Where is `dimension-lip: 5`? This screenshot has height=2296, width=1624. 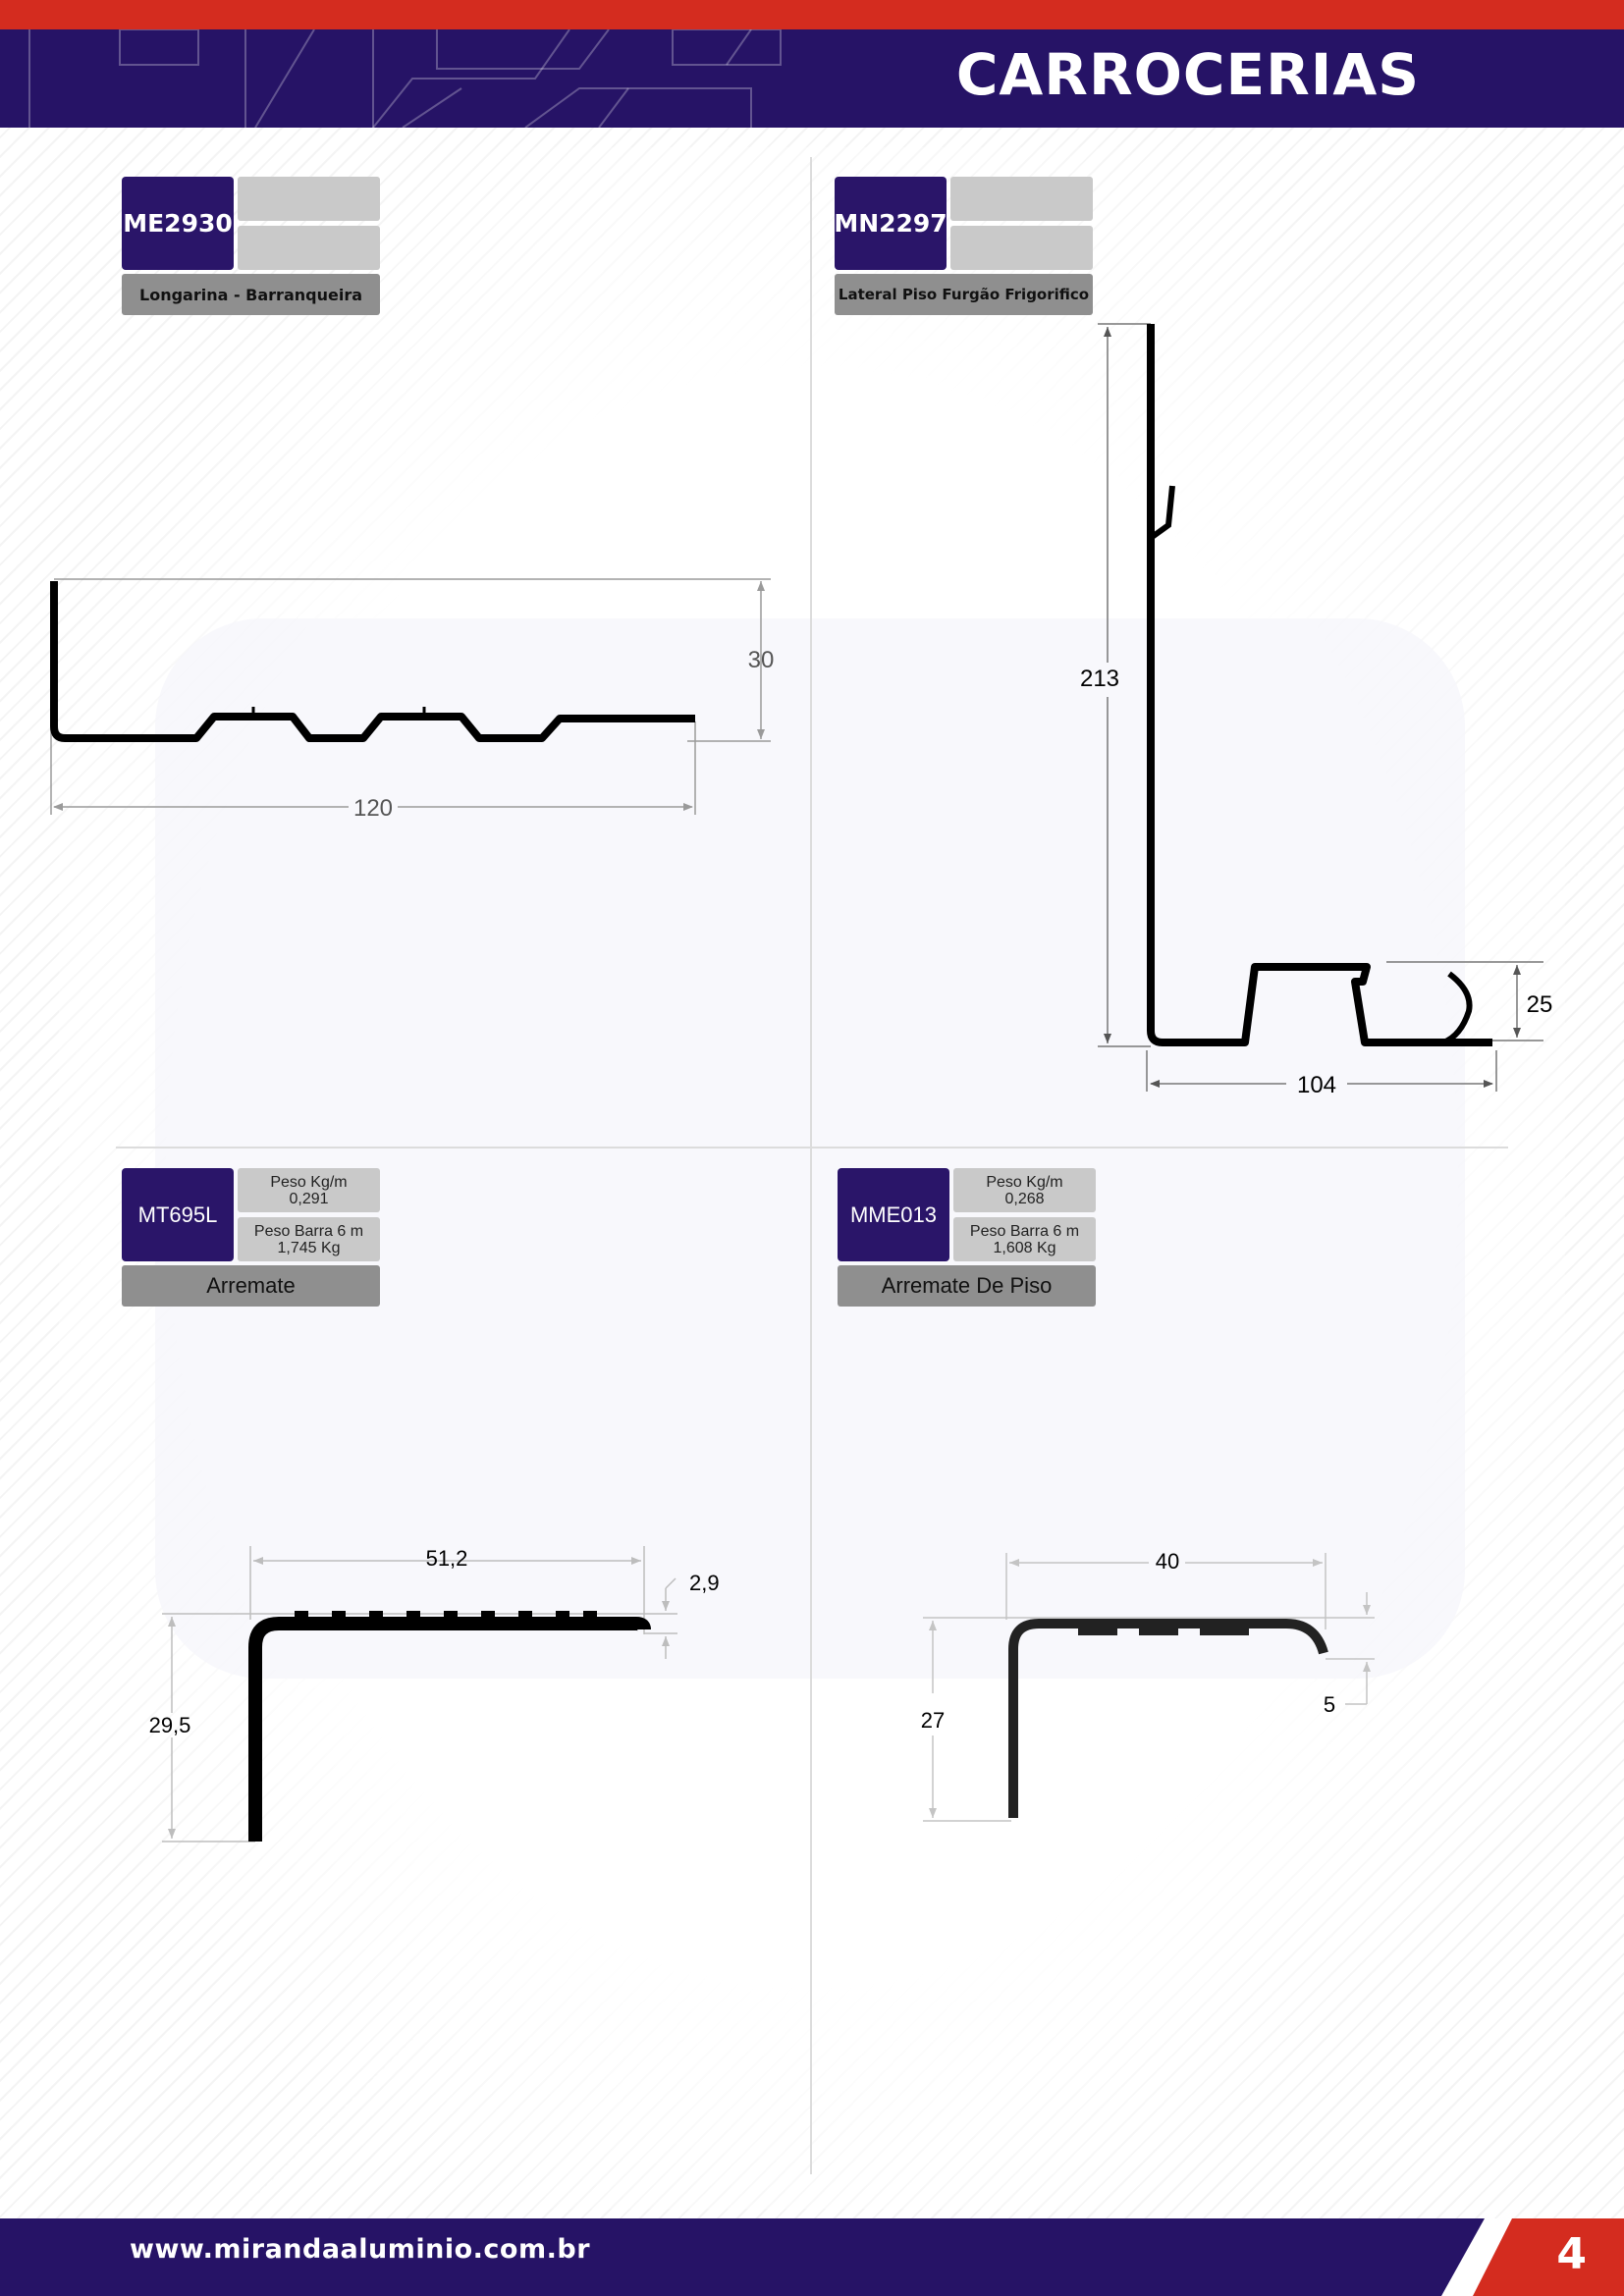
dimension-lip: 5 is located at coordinates (1329, 1704).